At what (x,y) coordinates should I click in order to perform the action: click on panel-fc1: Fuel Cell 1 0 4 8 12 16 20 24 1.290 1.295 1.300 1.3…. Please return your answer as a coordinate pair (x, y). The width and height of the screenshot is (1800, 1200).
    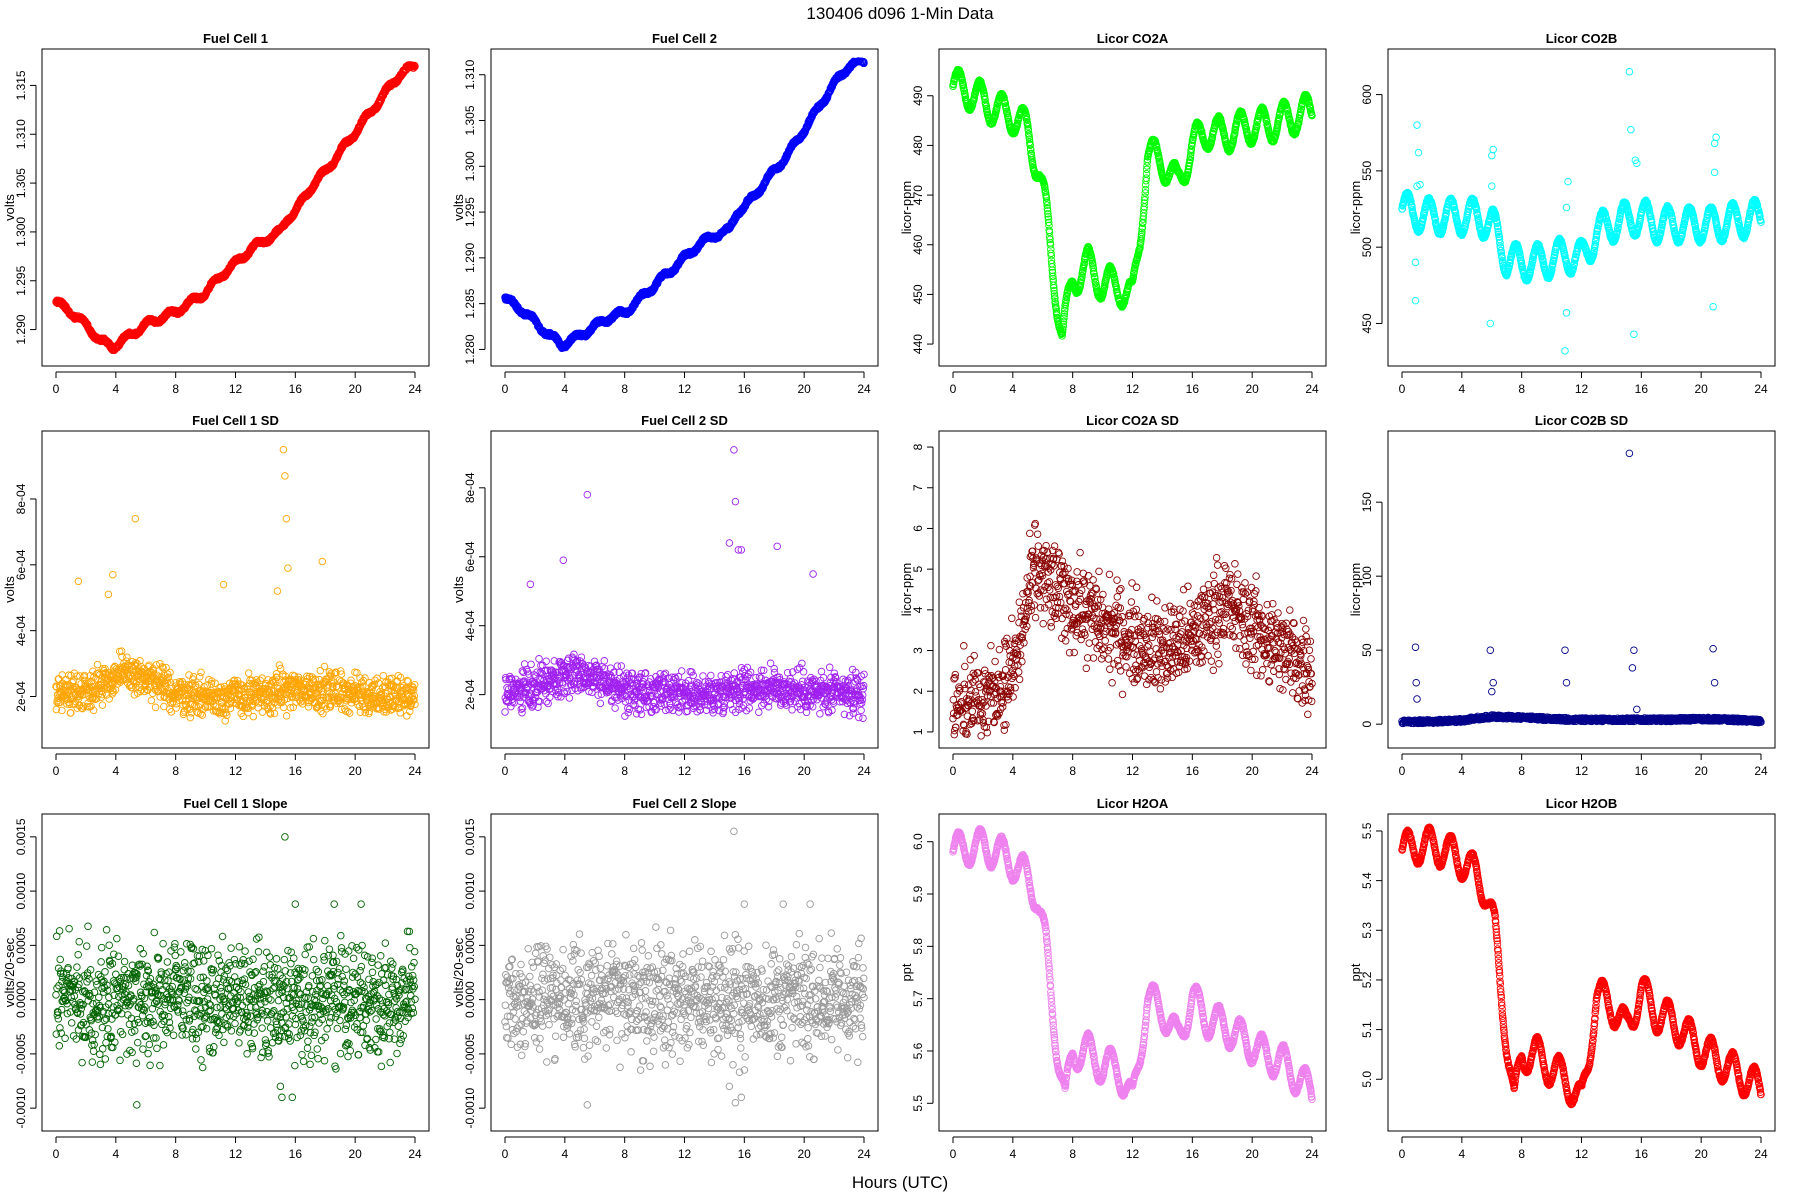
    Looking at the image, I should click on (216, 213).